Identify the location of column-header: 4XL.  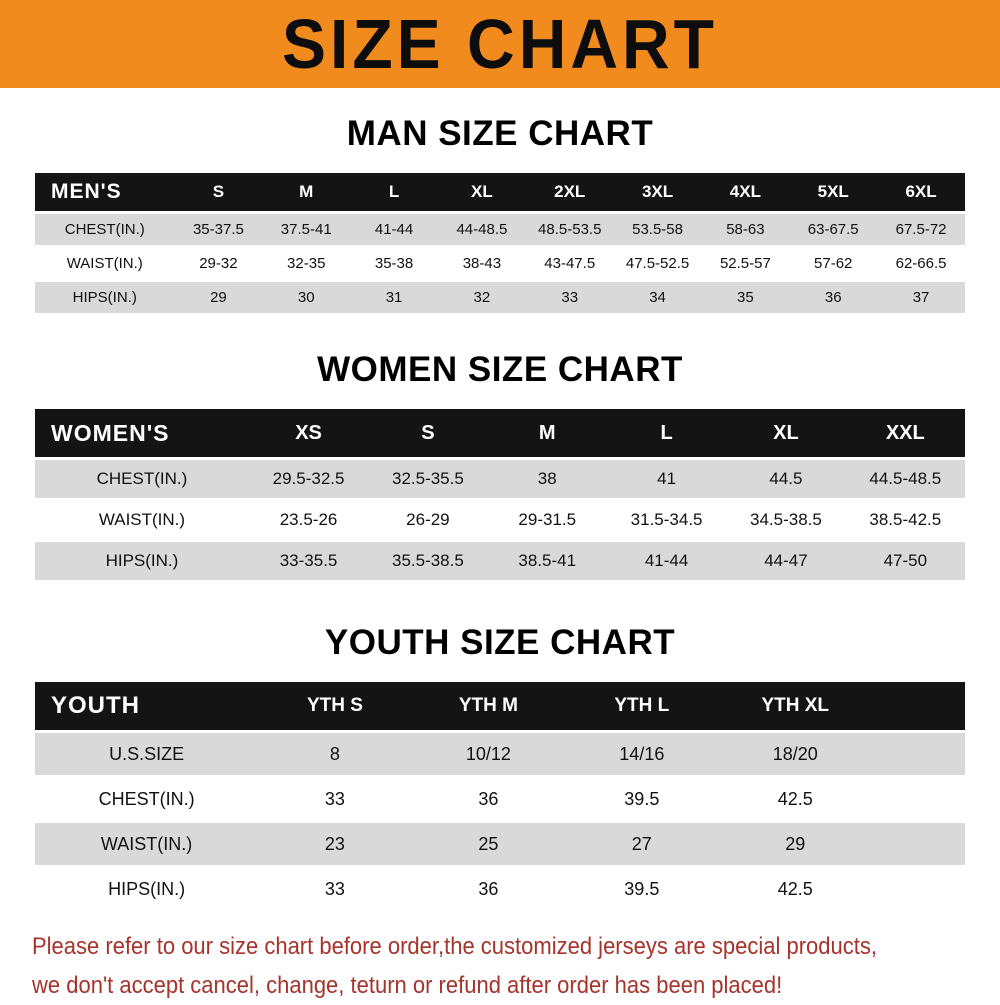
(745, 192).